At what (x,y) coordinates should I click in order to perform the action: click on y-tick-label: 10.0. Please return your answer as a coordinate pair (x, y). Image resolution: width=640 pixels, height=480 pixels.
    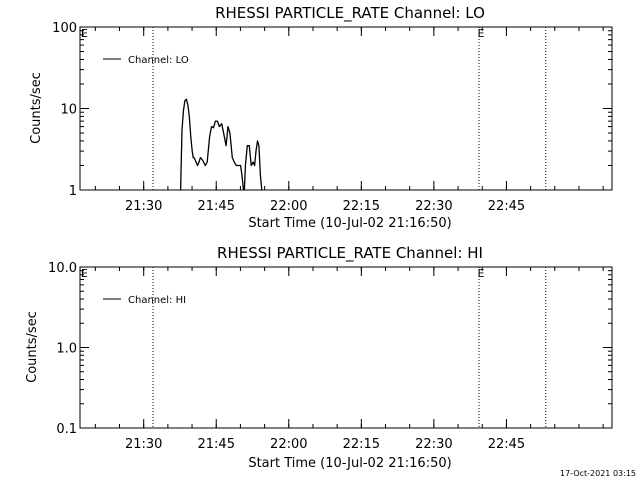
    Looking at the image, I should click on (62, 268).